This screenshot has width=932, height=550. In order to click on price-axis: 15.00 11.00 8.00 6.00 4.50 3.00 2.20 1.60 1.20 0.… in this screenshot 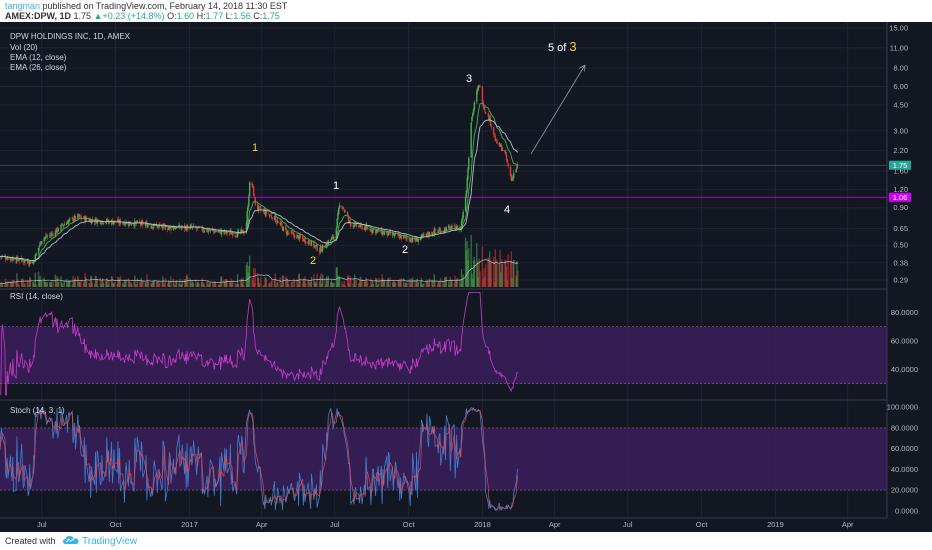, I will do `click(898, 154)`.